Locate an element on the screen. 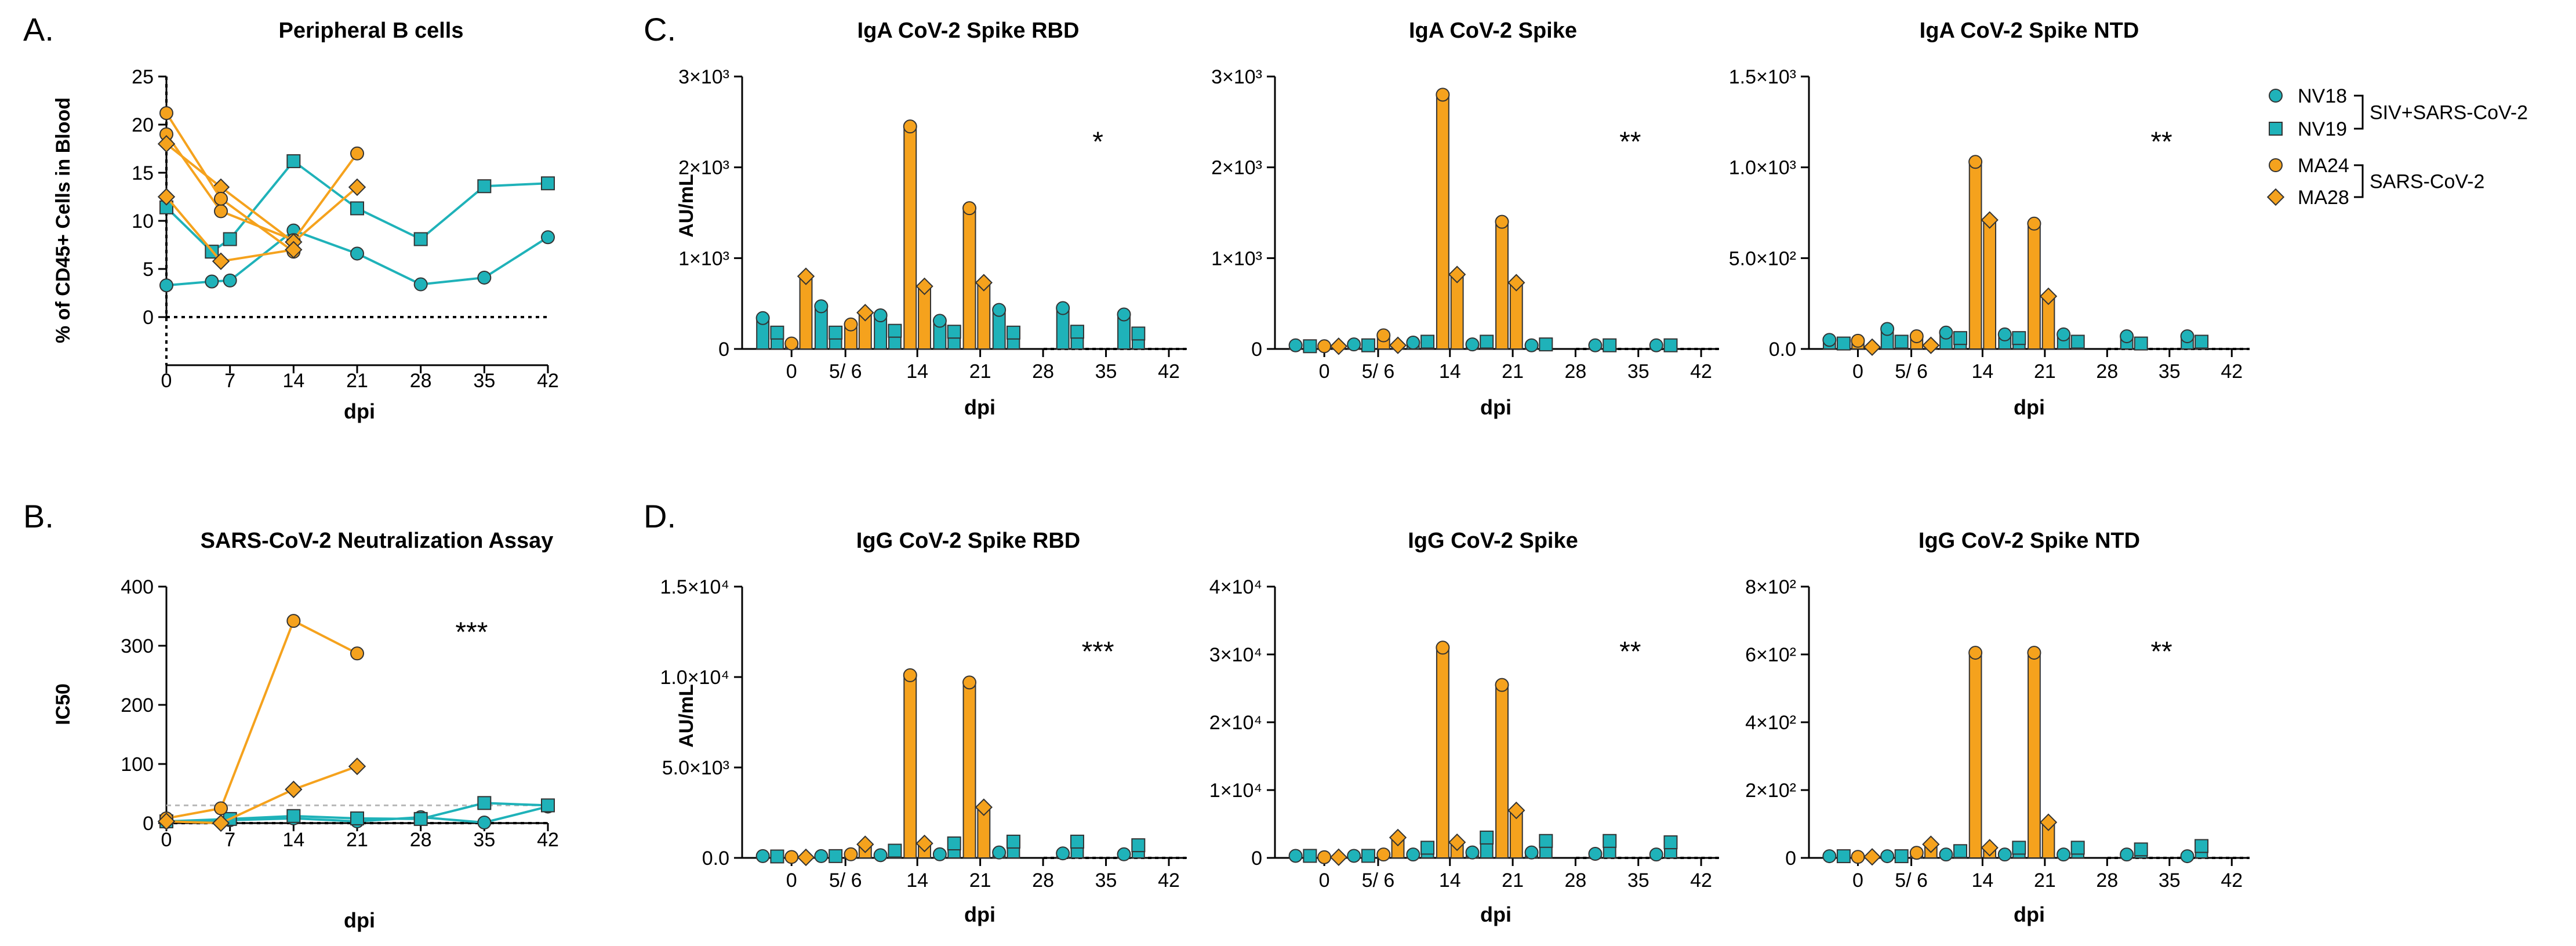 Image resolution: width=2576 pixels, height=946 pixels. x-tick-label: 14 is located at coordinates (917, 372).